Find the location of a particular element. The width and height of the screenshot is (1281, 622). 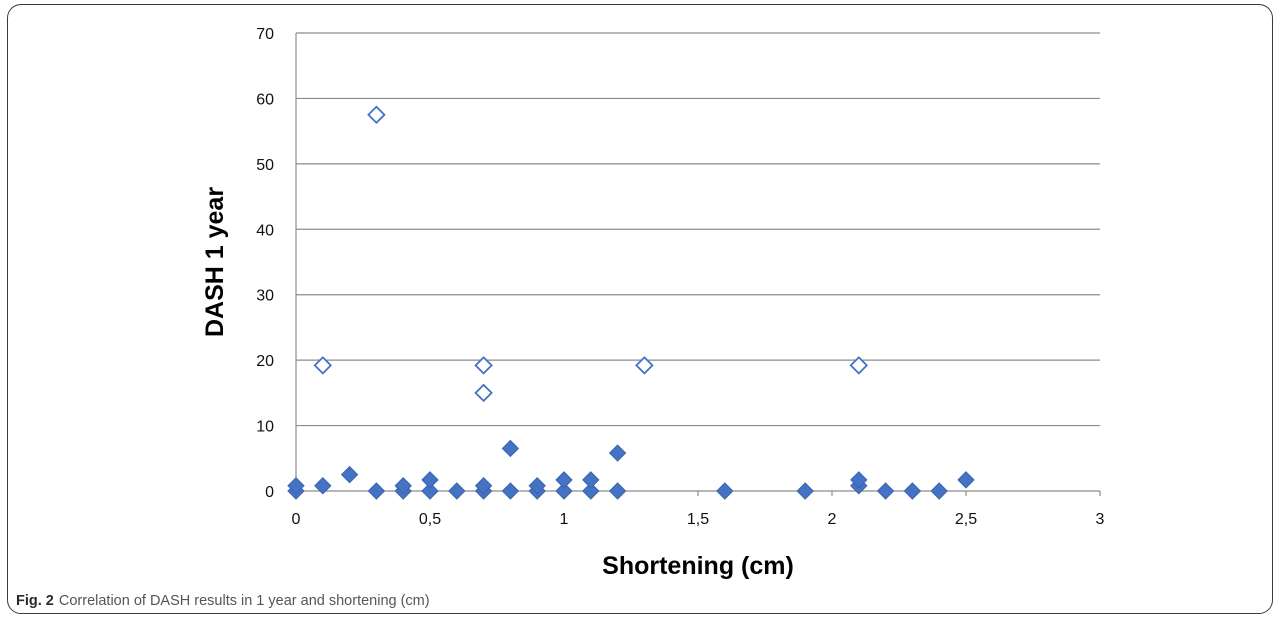

y-tick-label: 50 is located at coordinates (265, 165).